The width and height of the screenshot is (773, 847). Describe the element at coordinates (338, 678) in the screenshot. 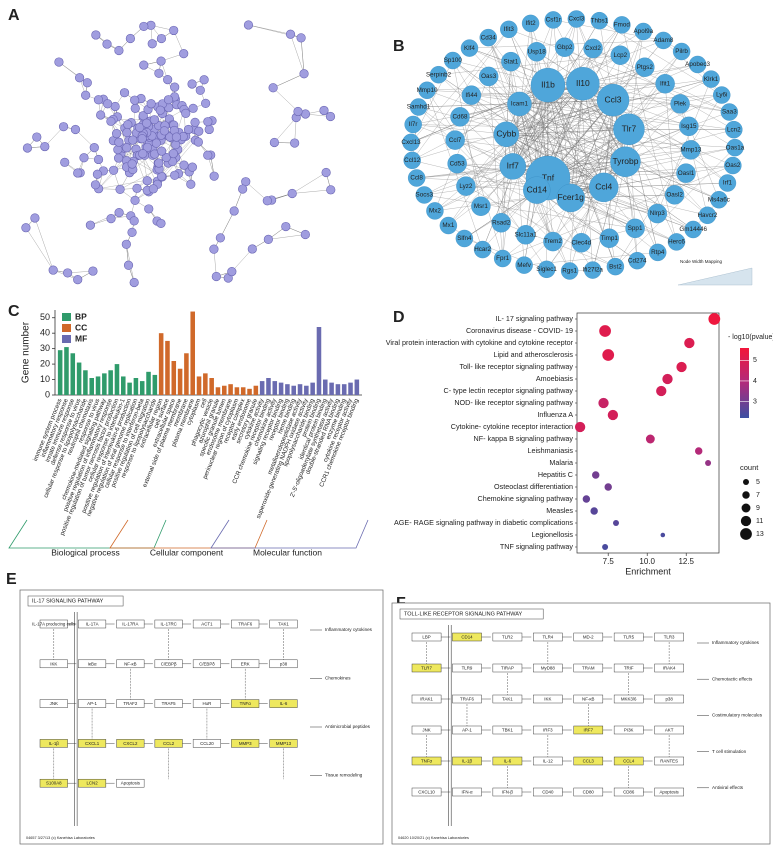

I see `outcome-label: Chemokines` at that location.